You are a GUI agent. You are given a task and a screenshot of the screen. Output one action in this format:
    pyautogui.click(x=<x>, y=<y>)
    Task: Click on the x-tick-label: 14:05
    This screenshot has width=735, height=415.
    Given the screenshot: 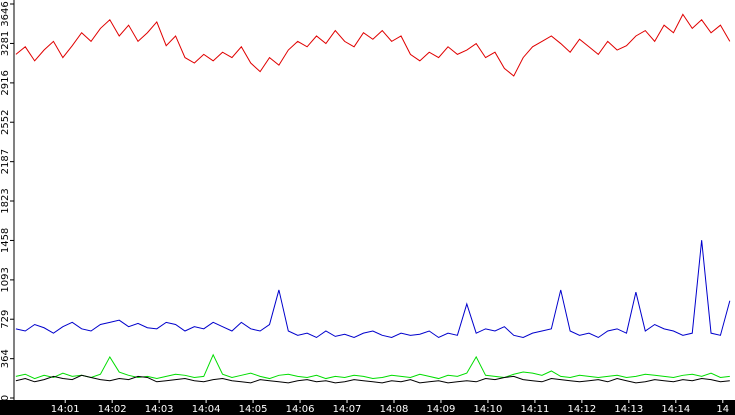 What is the action you would take?
    pyautogui.click(x=253, y=409)
    